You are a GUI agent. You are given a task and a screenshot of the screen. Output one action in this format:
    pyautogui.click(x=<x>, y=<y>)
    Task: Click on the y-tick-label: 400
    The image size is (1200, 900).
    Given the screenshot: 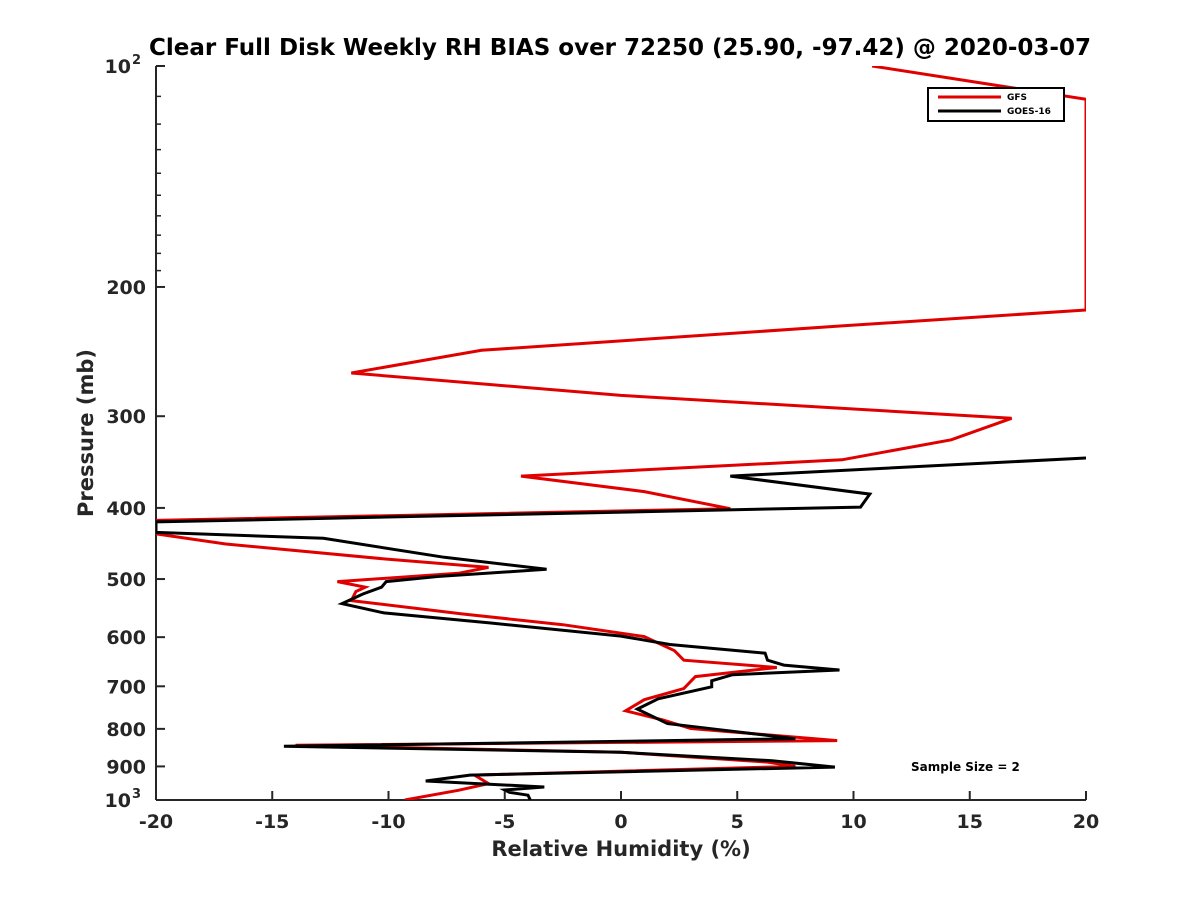 What is the action you would take?
    pyautogui.click(x=126, y=509)
    